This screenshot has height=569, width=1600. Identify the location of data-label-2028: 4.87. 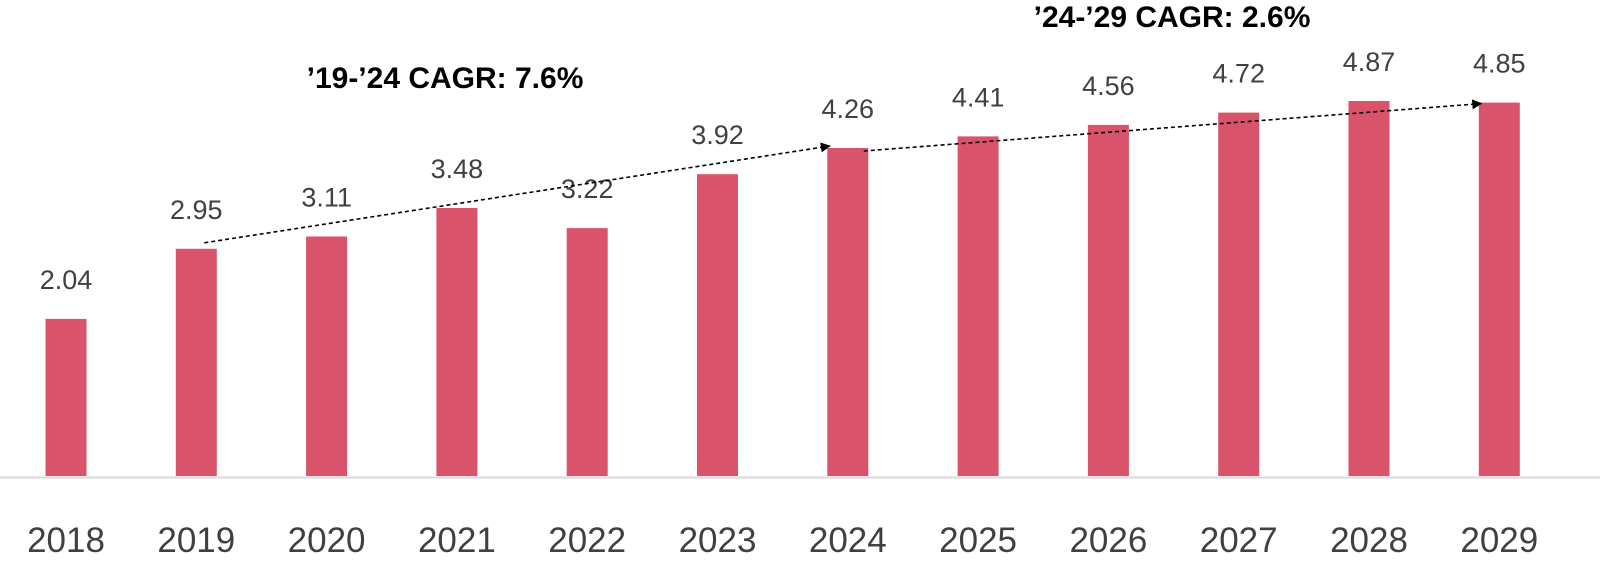
(1369, 62).